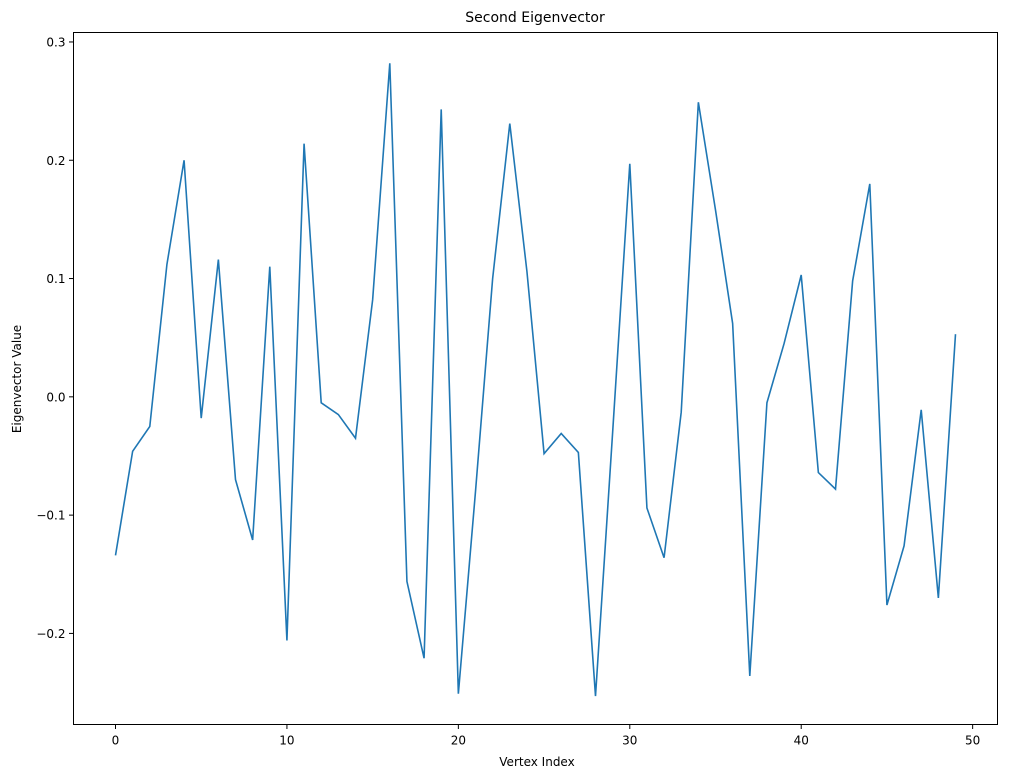 The image size is (1012, 782). I want to click on chart-title: Second Eigenvector, so click(535, 18).